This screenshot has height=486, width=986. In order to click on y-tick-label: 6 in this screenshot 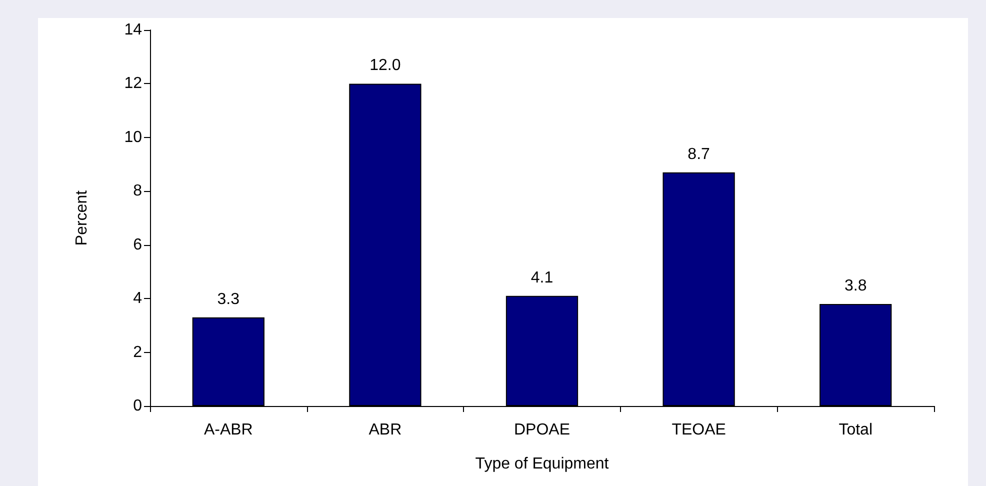, I will do `click(137, 245)`.